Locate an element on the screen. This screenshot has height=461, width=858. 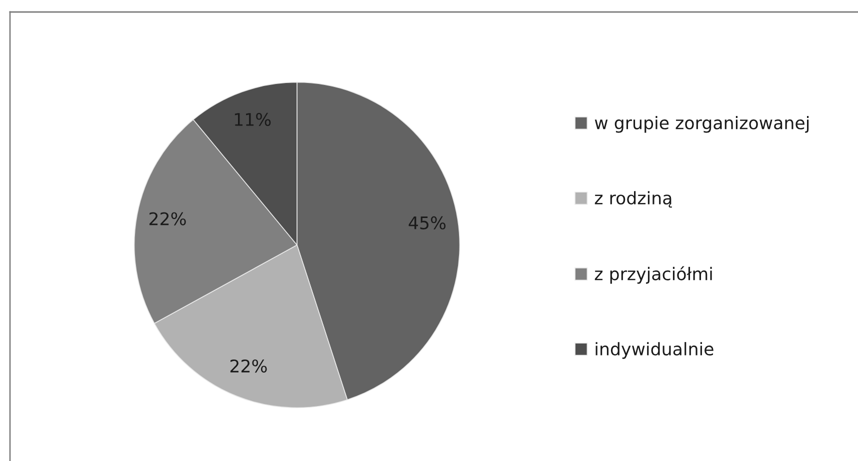
legend-label: z rodziną is located at coordinates (633, 199).